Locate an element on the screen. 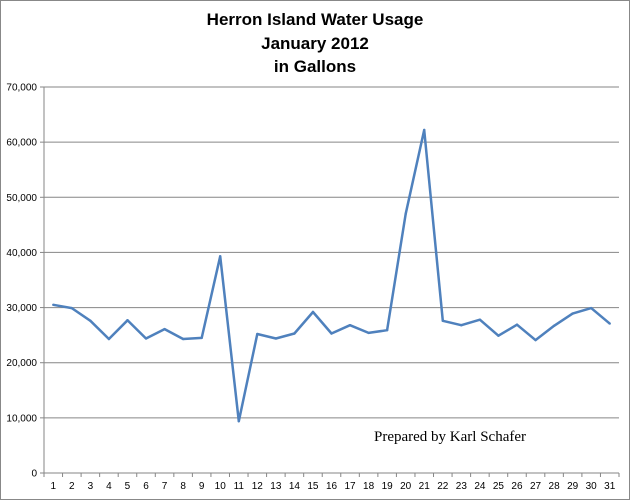 Image resolution: width=630 pixels, height=500 pixels. chart-title-line-1: Herron Island Water Usage is located at coordinates (315, 19).